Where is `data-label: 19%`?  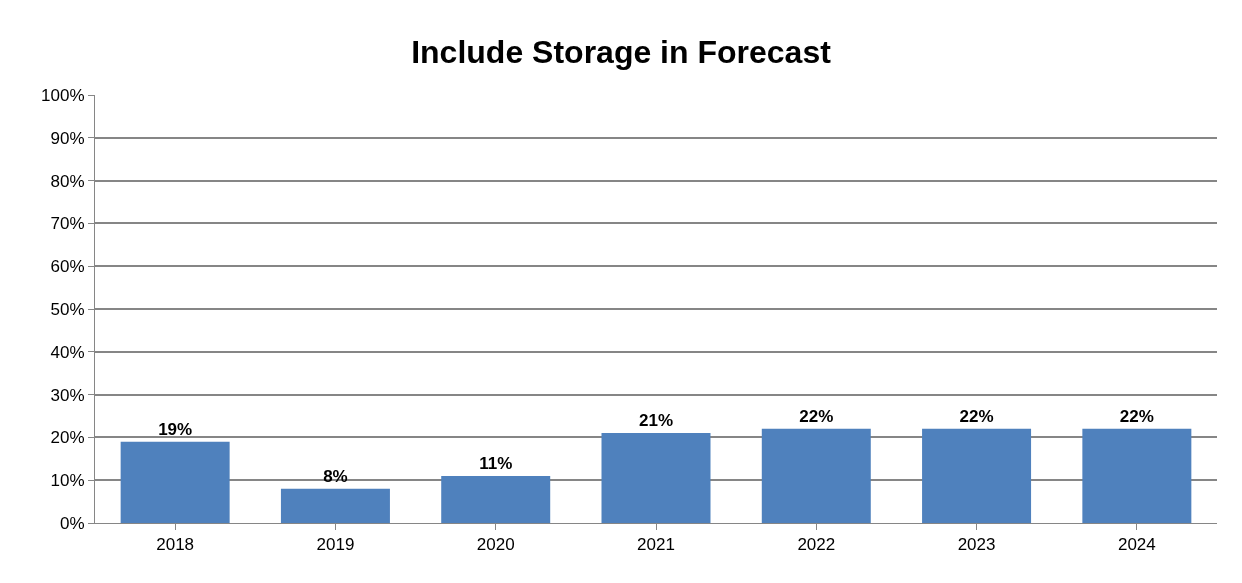 data-label: 19% is located at coordinates (175, 429).